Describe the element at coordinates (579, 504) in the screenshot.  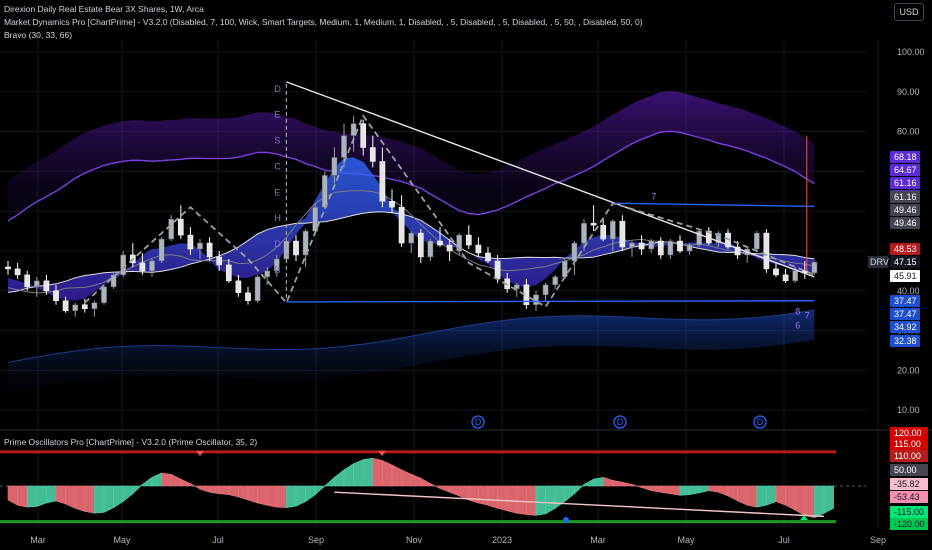
I see `divergence-line` at that location.